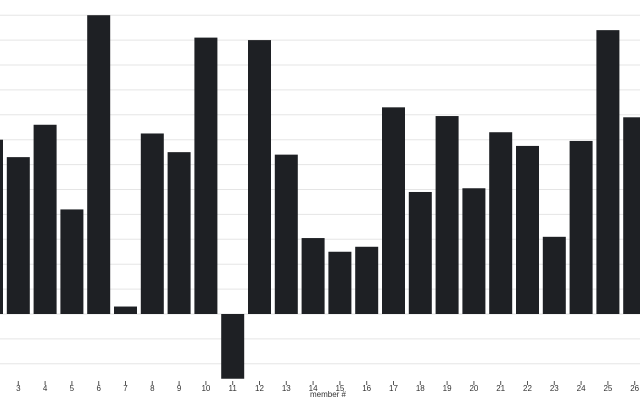  I want to click on x-tick-label: 15, so click(339, 388).